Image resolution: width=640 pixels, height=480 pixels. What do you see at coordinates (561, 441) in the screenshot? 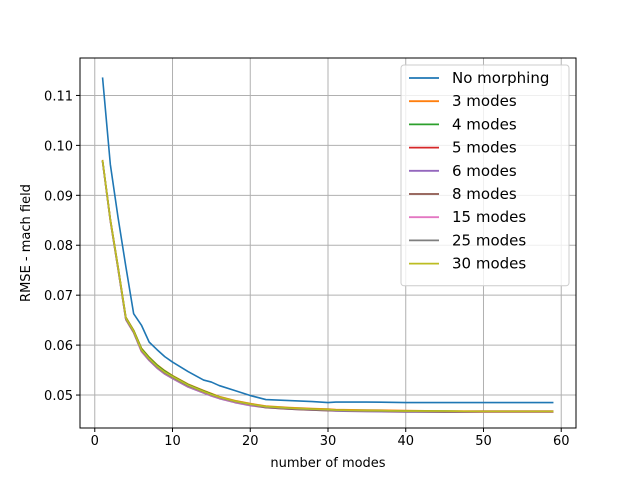
I see `x-tick-label: 60` at bounding box center [561, 441].